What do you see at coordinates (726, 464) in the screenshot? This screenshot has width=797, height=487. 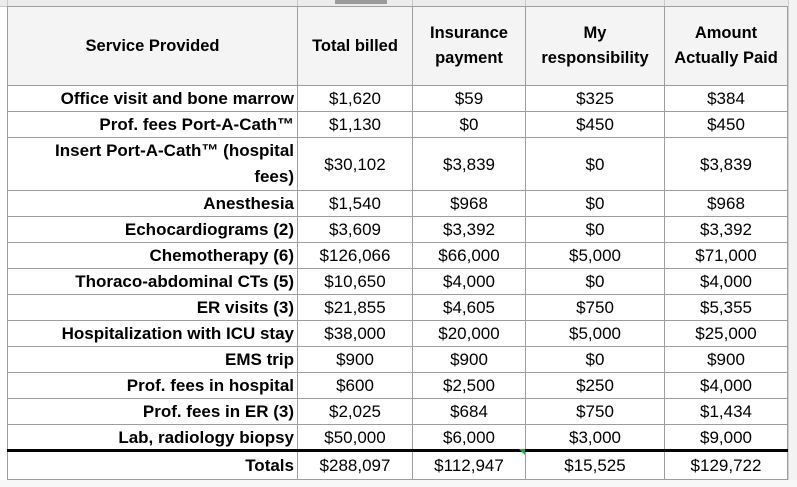 I see `totals-amount-paid: $129,722` at bounding box center [726, 464].